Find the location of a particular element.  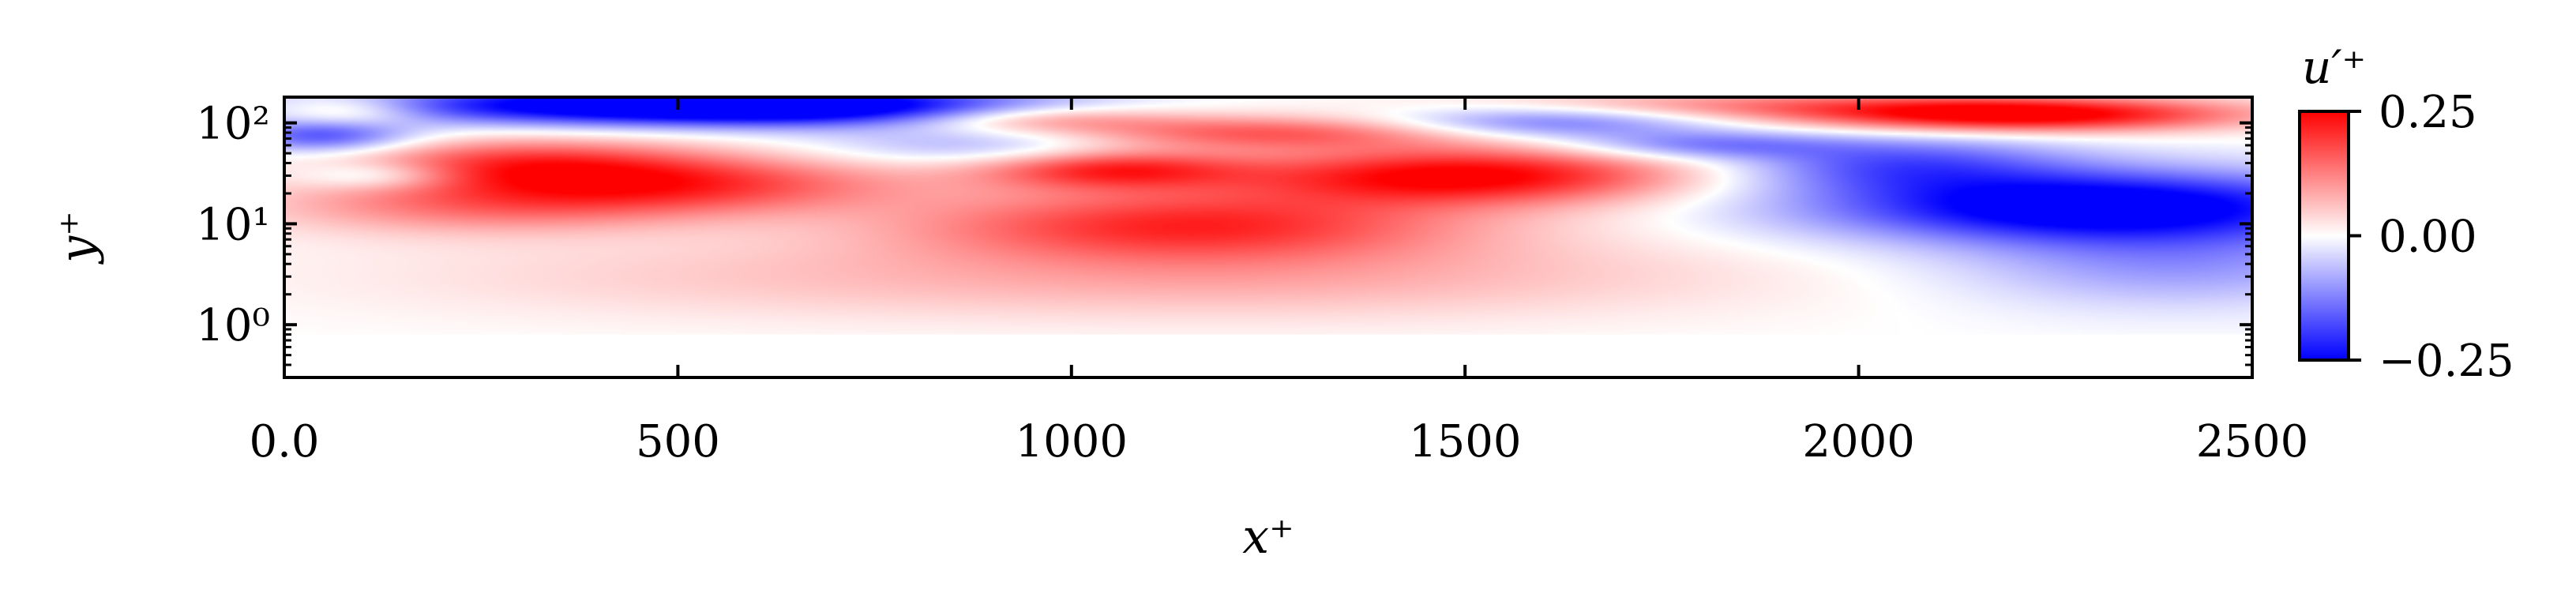

x-tick-label: 1000 is located at coordinates (1072, 441).